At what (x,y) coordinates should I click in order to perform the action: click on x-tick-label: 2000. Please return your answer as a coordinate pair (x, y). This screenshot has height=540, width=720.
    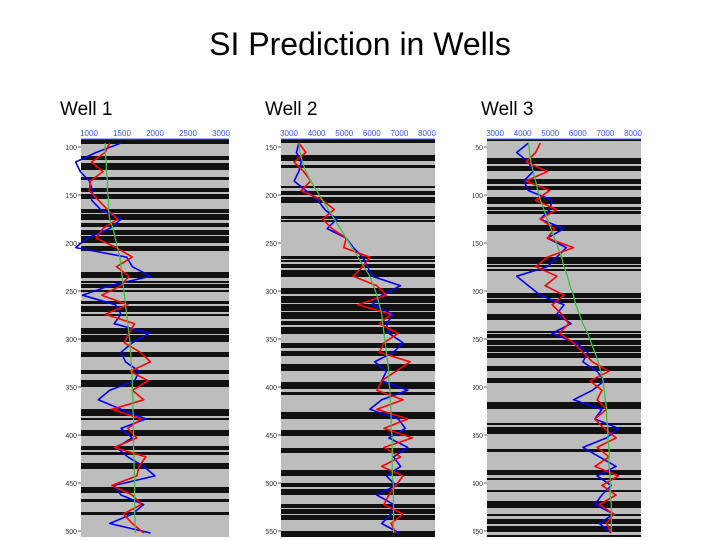
    Looking at the image, I should click on (155, 133).